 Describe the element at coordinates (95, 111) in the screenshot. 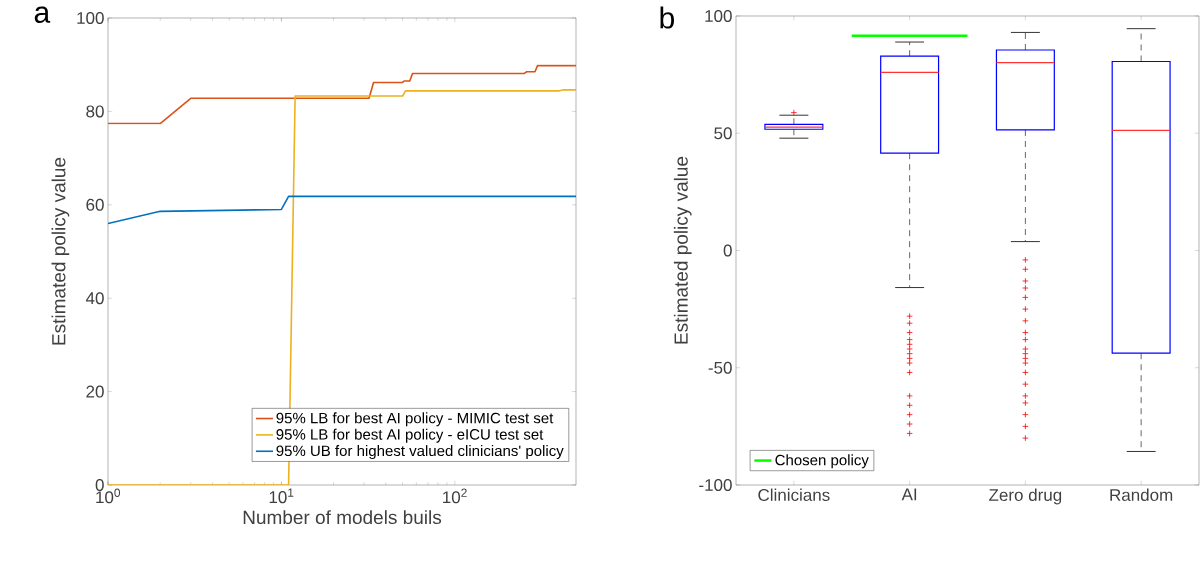

I see `y-tick-label: 80` at that location.